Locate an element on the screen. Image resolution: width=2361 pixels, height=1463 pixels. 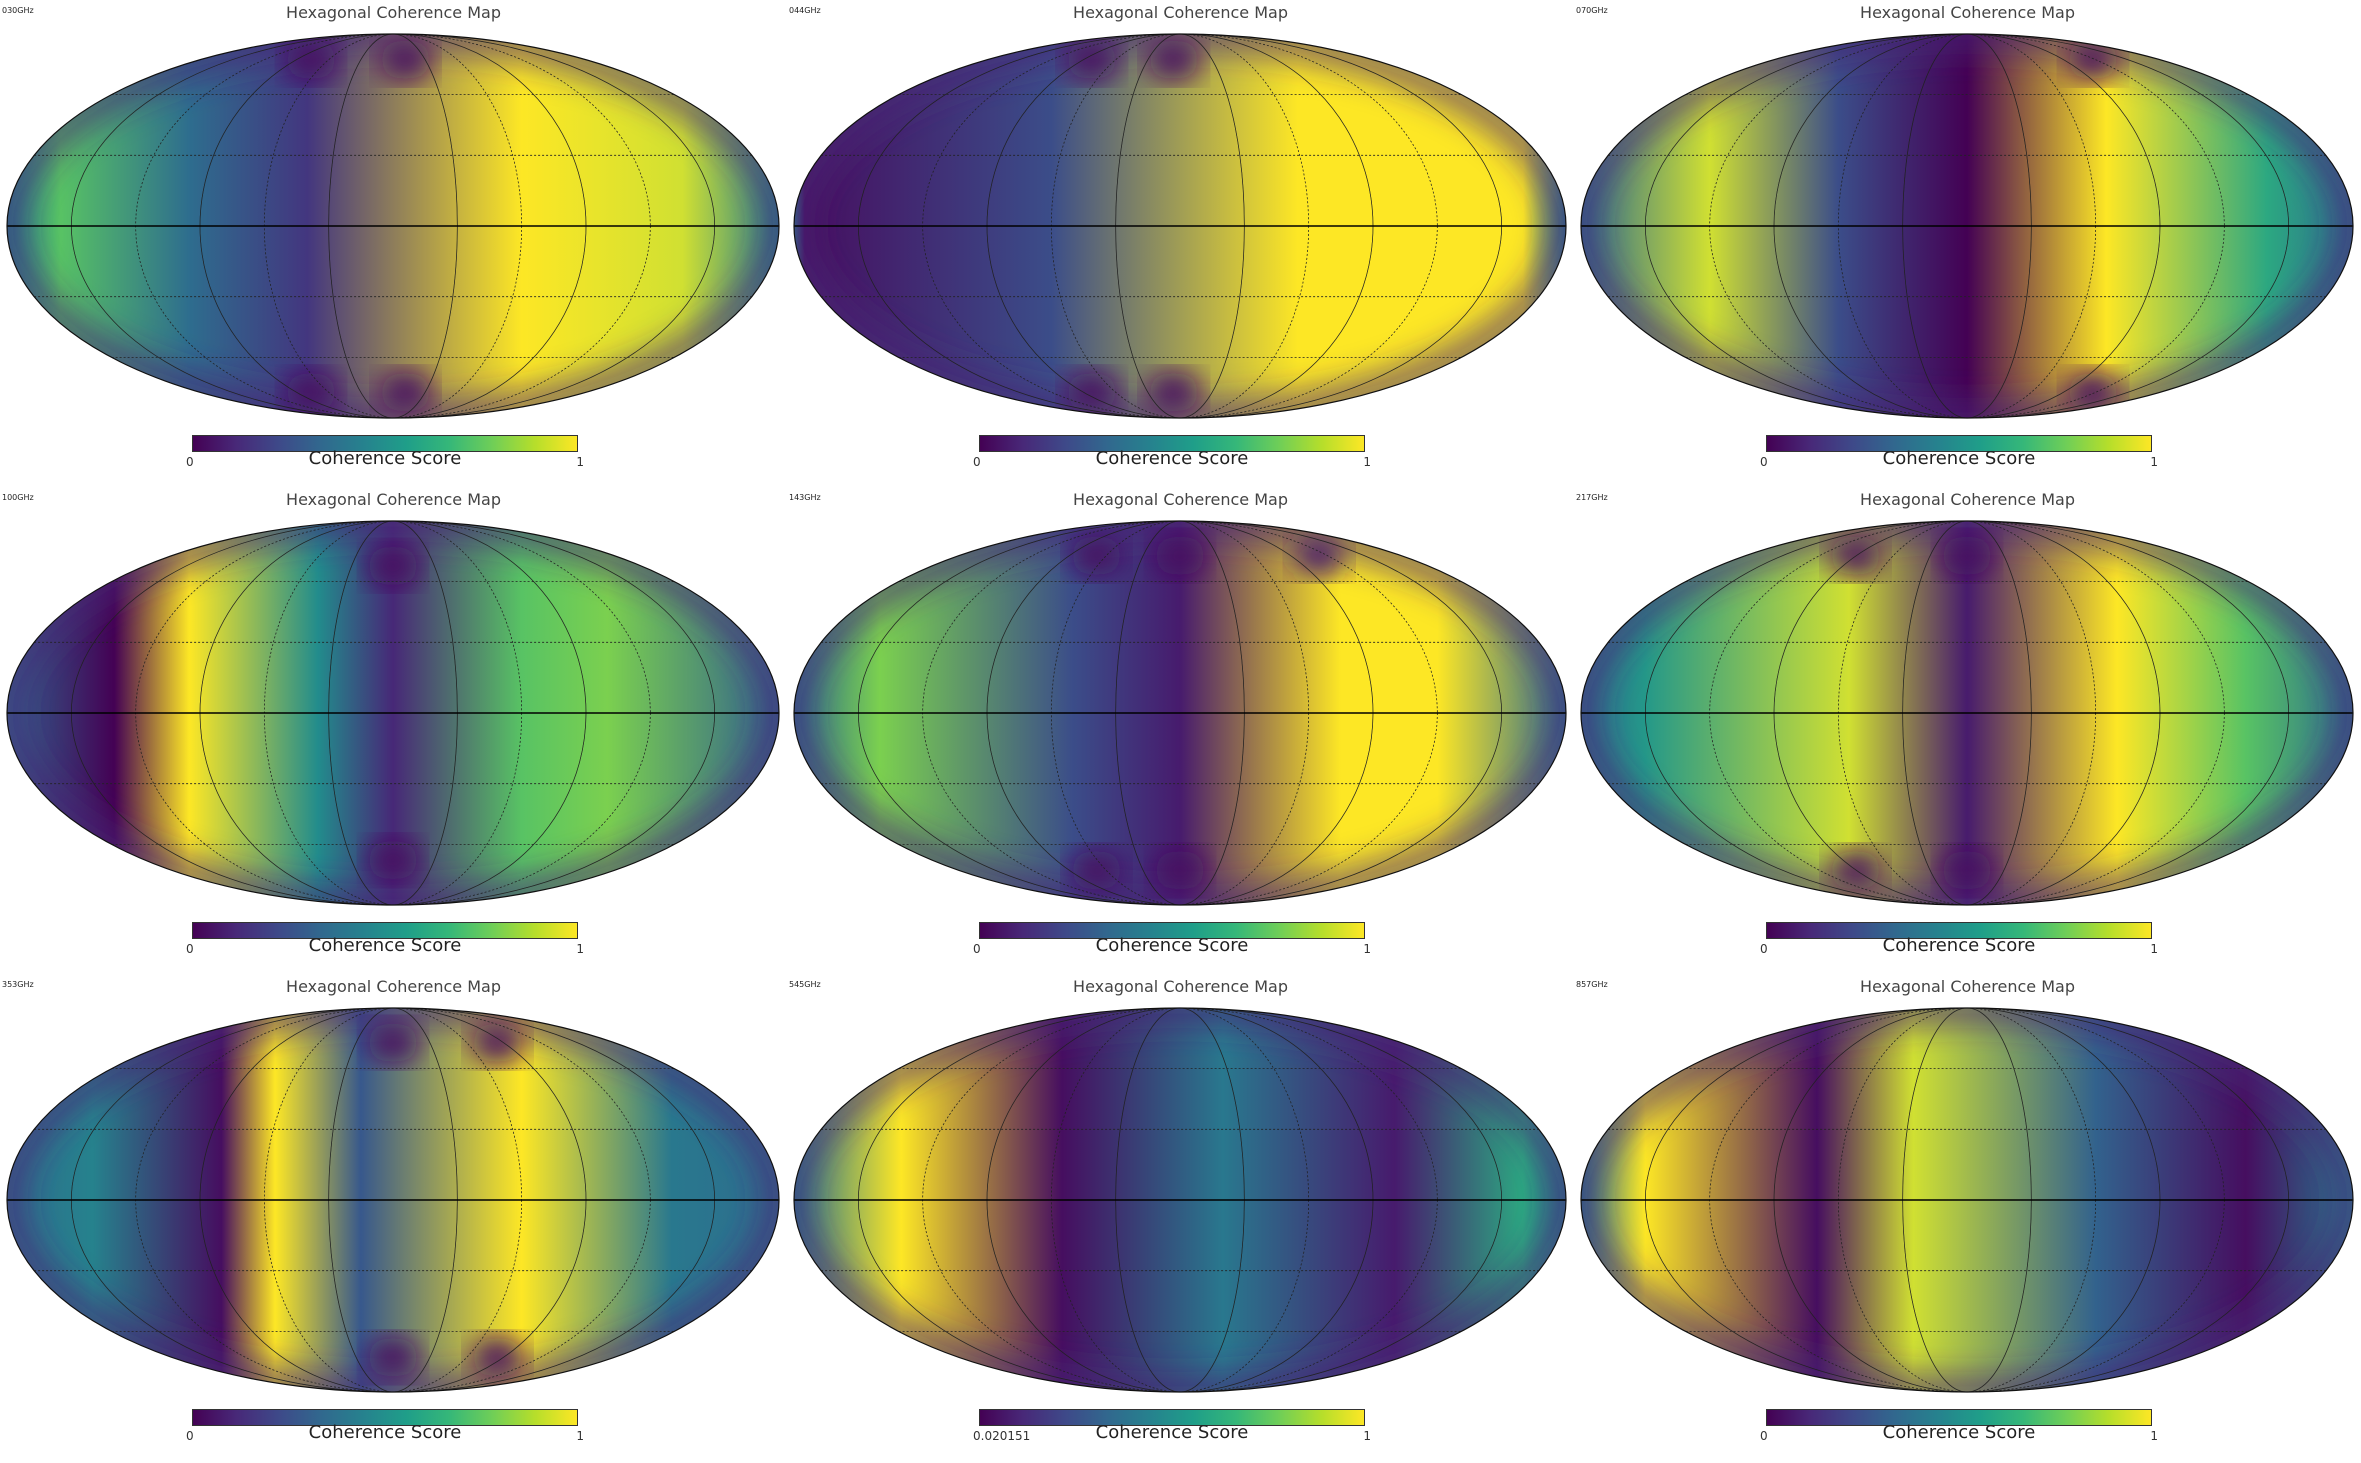
frequency-label: 143GHz is located at coordinates (805, 497).